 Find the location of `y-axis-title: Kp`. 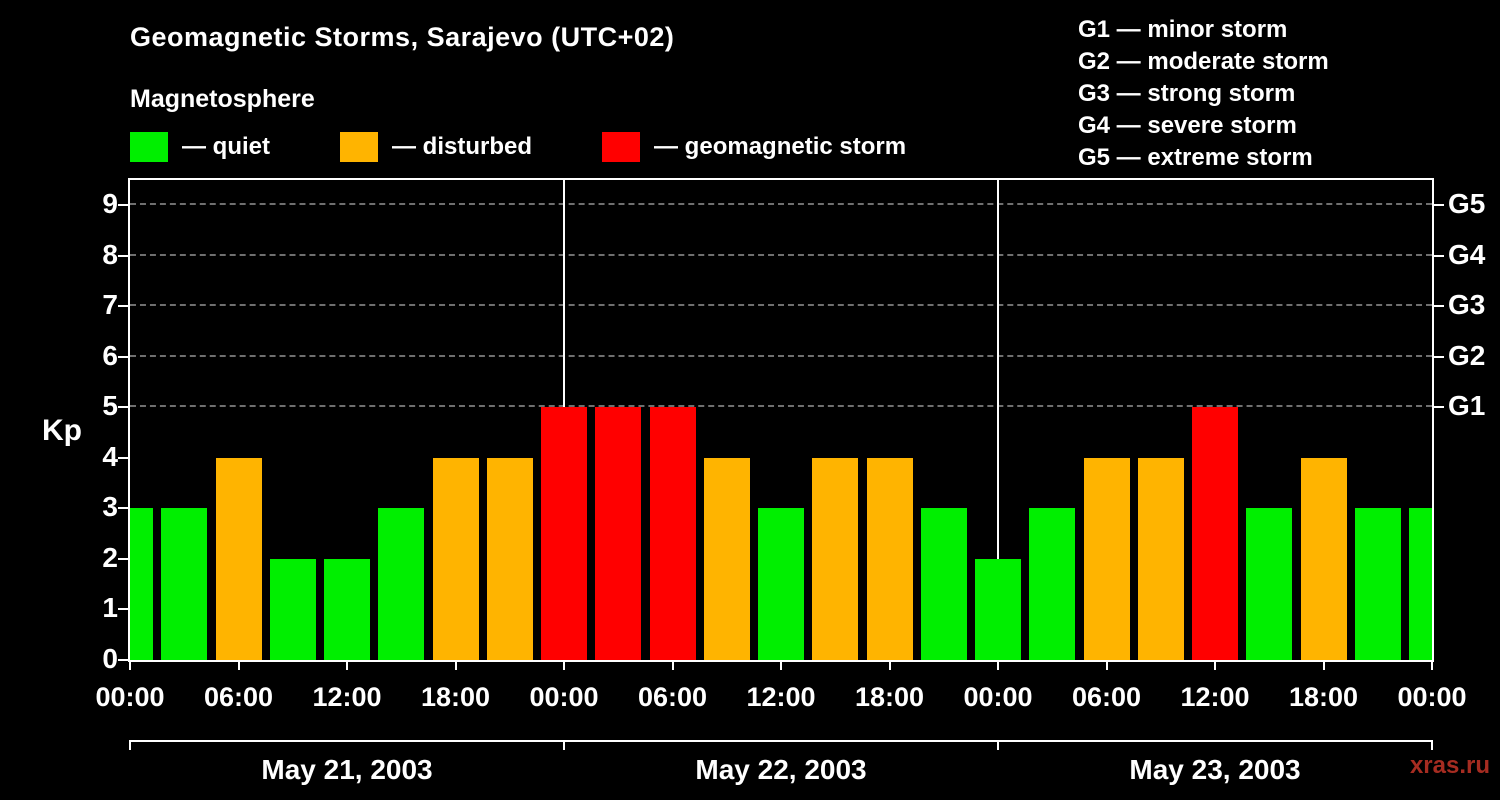

y-axis-title: Kp is located at coordinates (62, 430).